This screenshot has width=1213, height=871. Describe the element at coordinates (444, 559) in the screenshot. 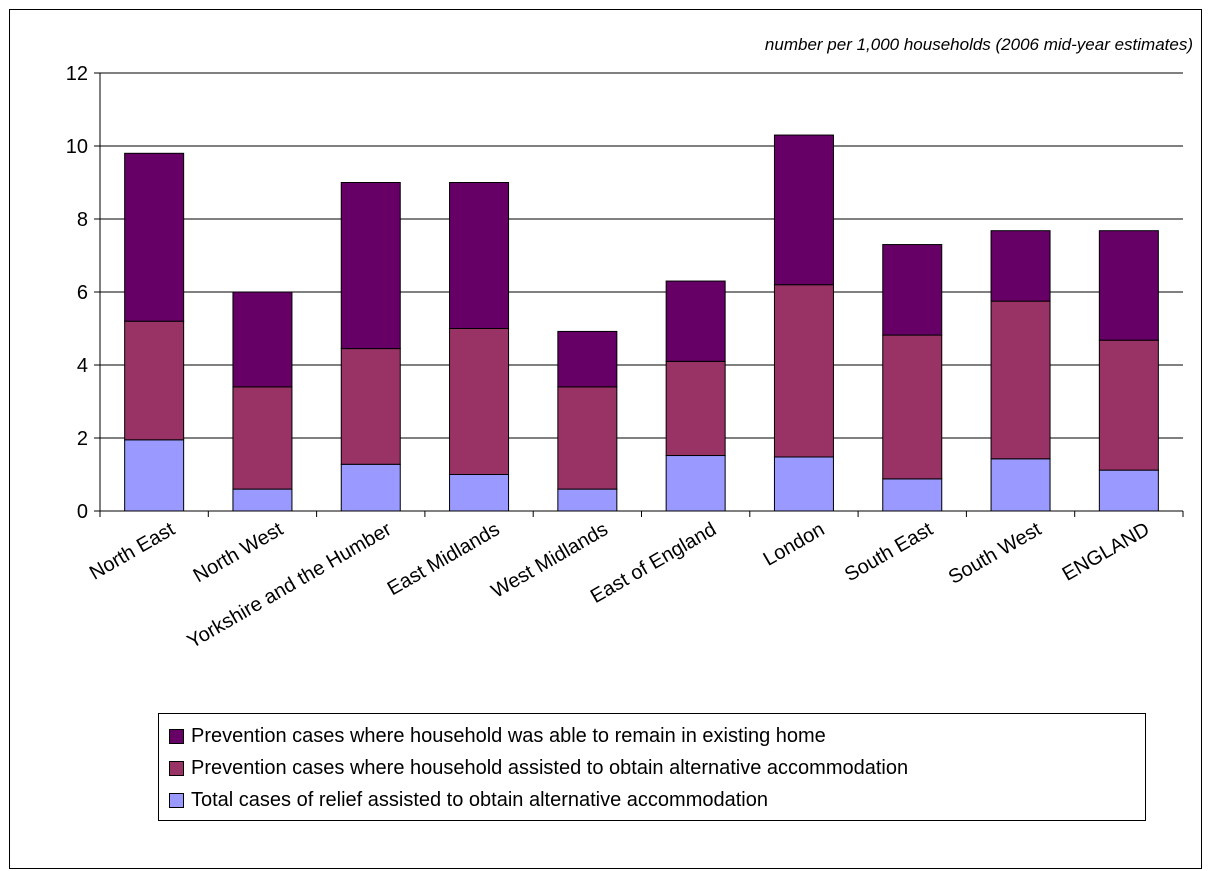

I see `x-tick-label: East Midlands` at that location.